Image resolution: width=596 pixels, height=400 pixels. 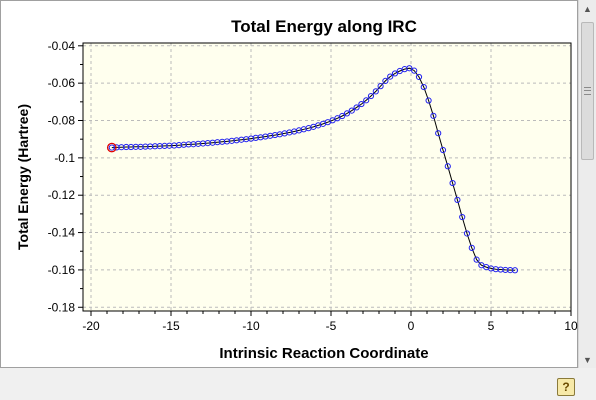 What do you see at coordinates (62, 233) in the screenshot?
I see `y-tick-label: -0.14` at bounding box center [62, 233].